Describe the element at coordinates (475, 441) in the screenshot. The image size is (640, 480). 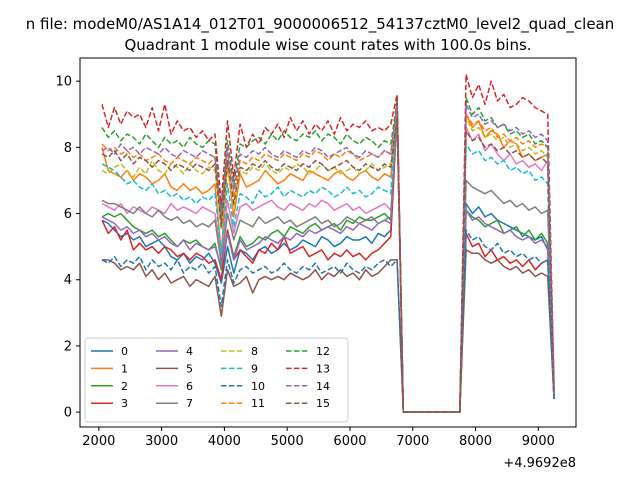
I see `x-tick-label: 8000` at that location.